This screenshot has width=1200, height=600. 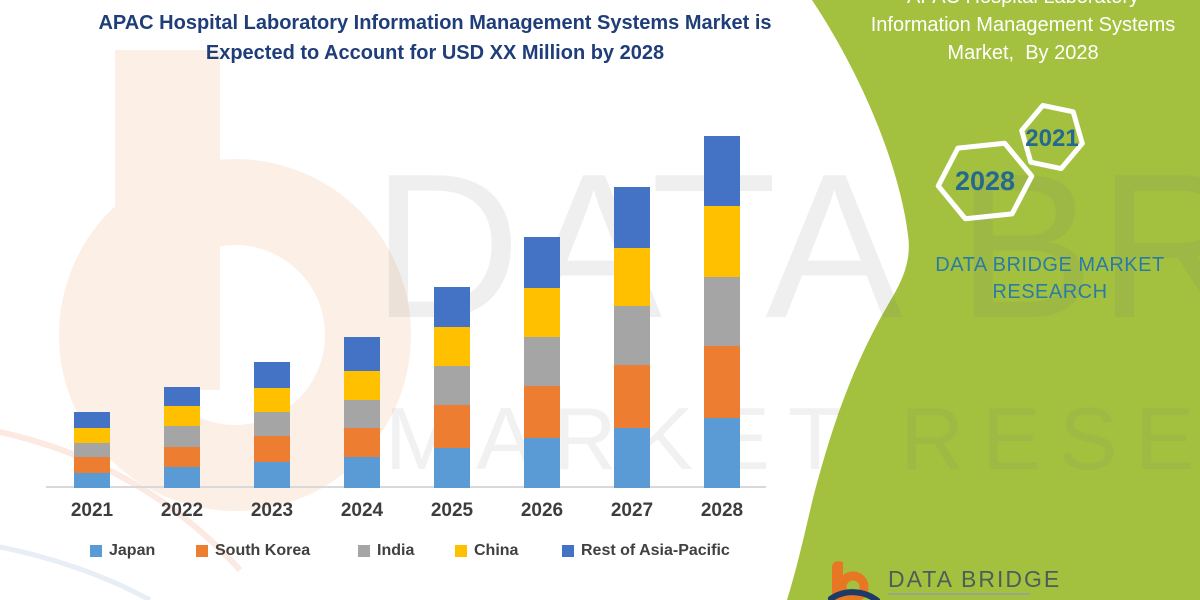 I want to click on x-axis-label-2027: 2027, so click(x=632, y=510).